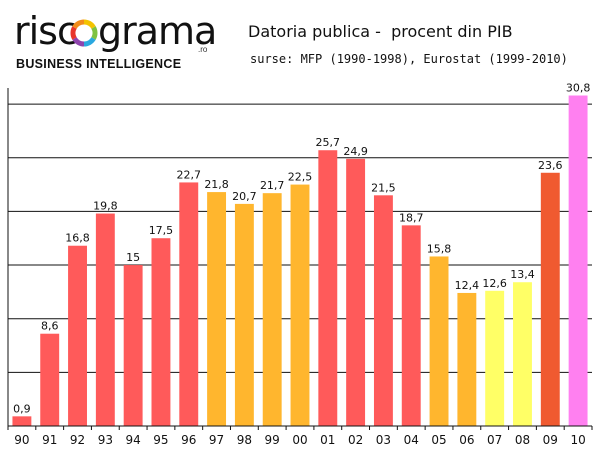 This screenshot has height=450, width=600. I want to click on x-tick-00: 00, so click(299, 440).